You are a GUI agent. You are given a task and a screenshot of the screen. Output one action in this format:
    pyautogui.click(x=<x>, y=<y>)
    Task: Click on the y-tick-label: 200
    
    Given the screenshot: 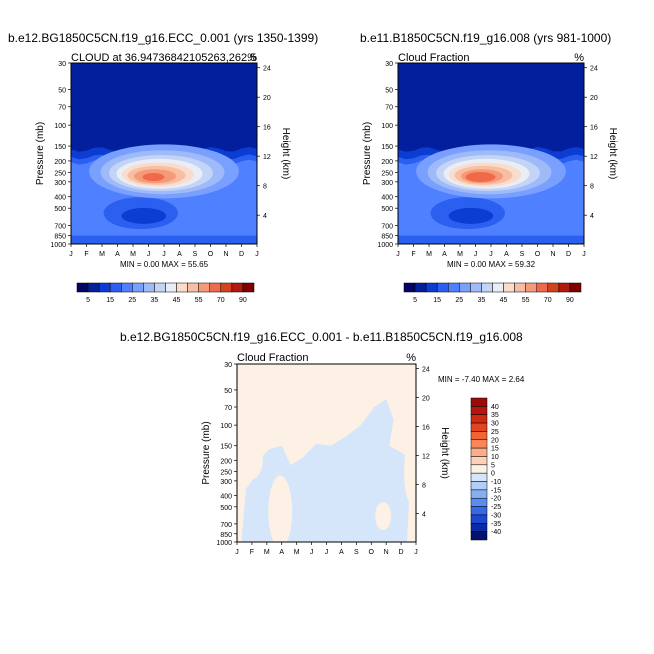 What is the action you would take?
    pyautogui.click(x=226, y=461)
    